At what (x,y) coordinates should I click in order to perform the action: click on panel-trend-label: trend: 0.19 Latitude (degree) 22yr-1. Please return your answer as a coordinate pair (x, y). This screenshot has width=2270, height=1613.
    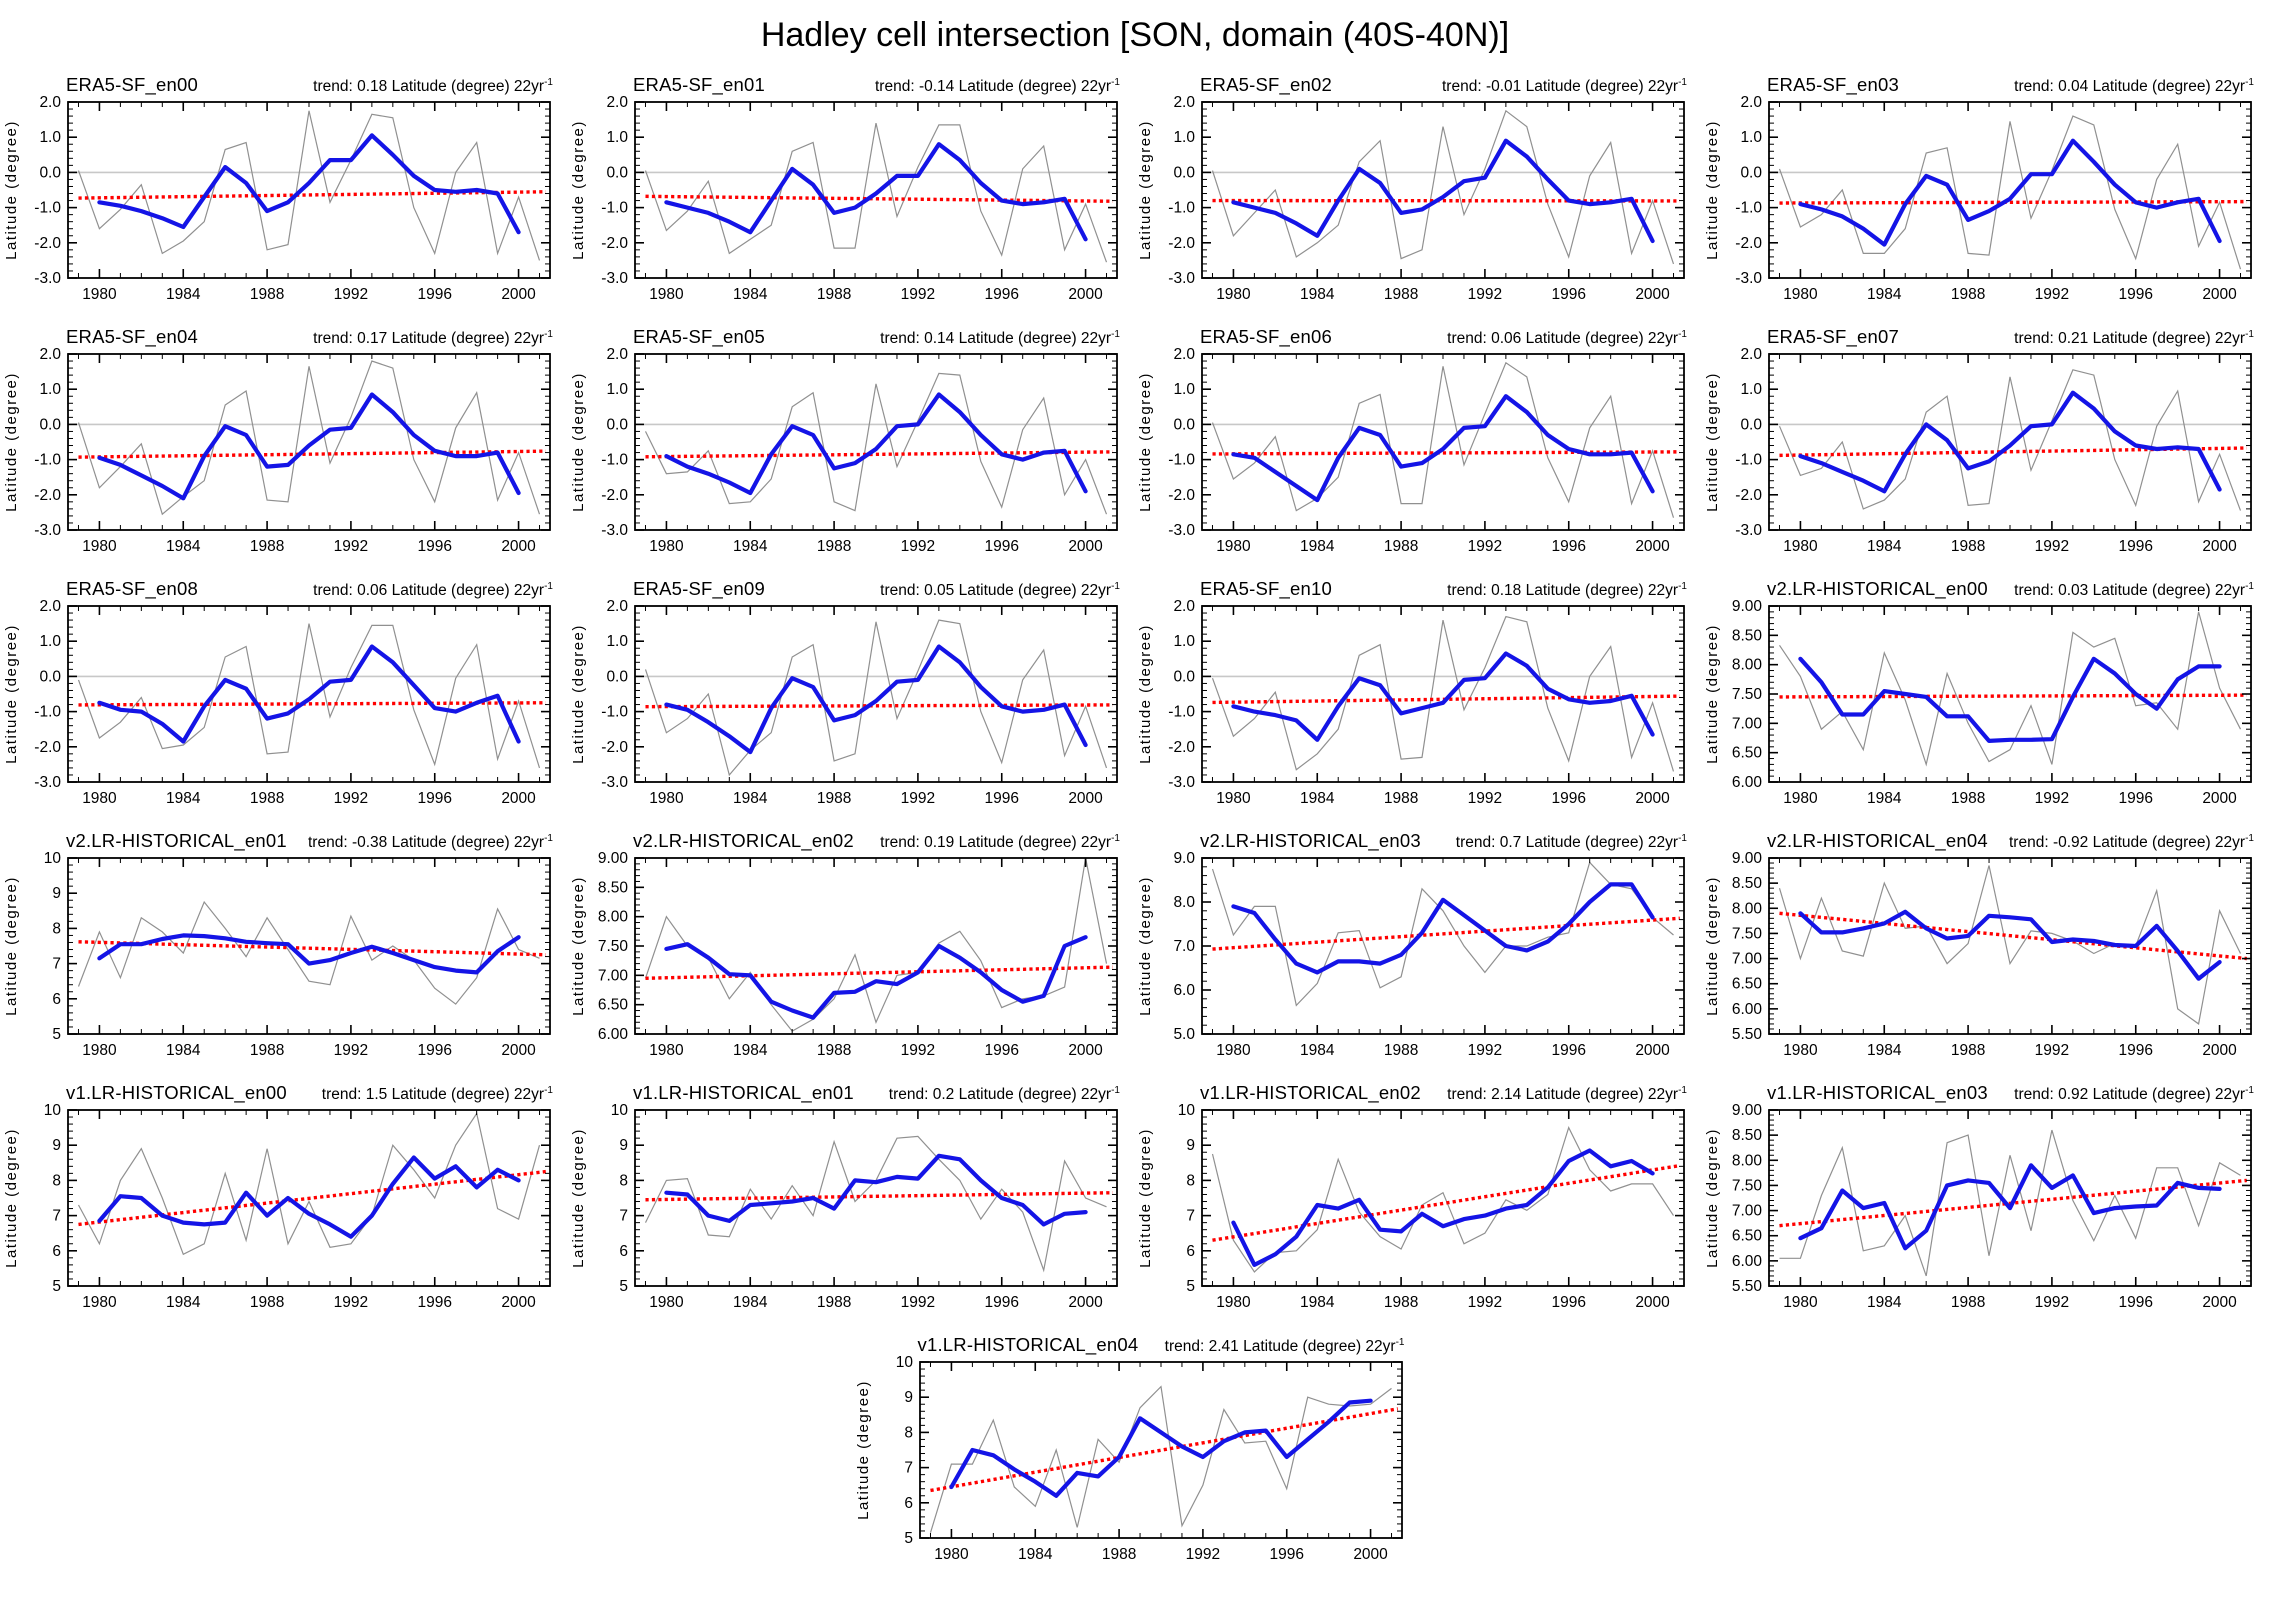
    Looking at the image, I should click on (1000, 841).